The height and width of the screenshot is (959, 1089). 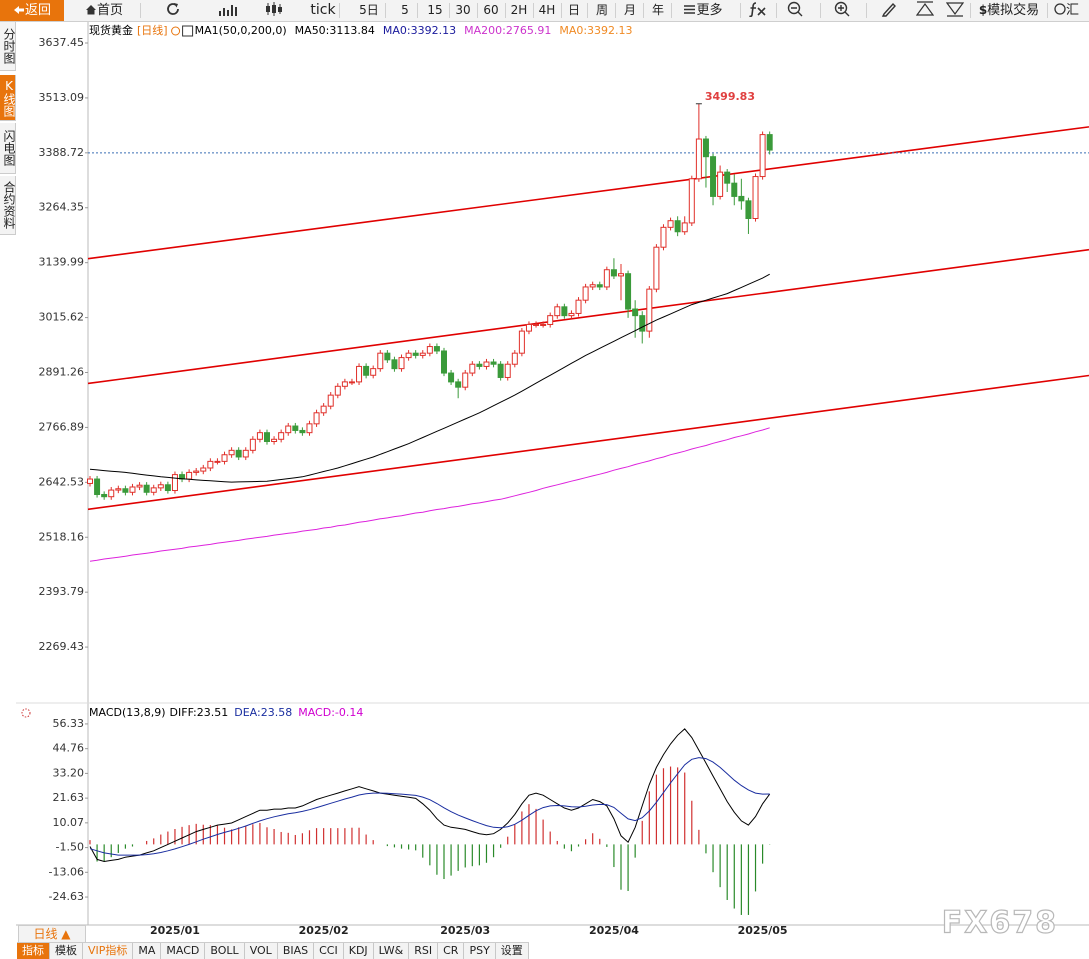 I want to click on period-label: [日线], so click(x=152, y=30).